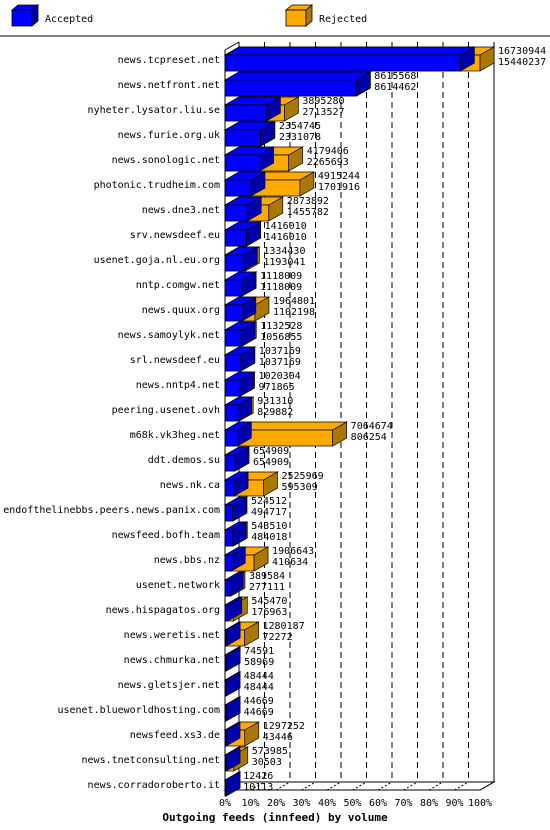 The height and width of the screenshot is (830, 550). What do you see at coordinates (522, 51) in the screenshot?
I see `data-label-offered: 16730944` at bounding box center [522, 51].